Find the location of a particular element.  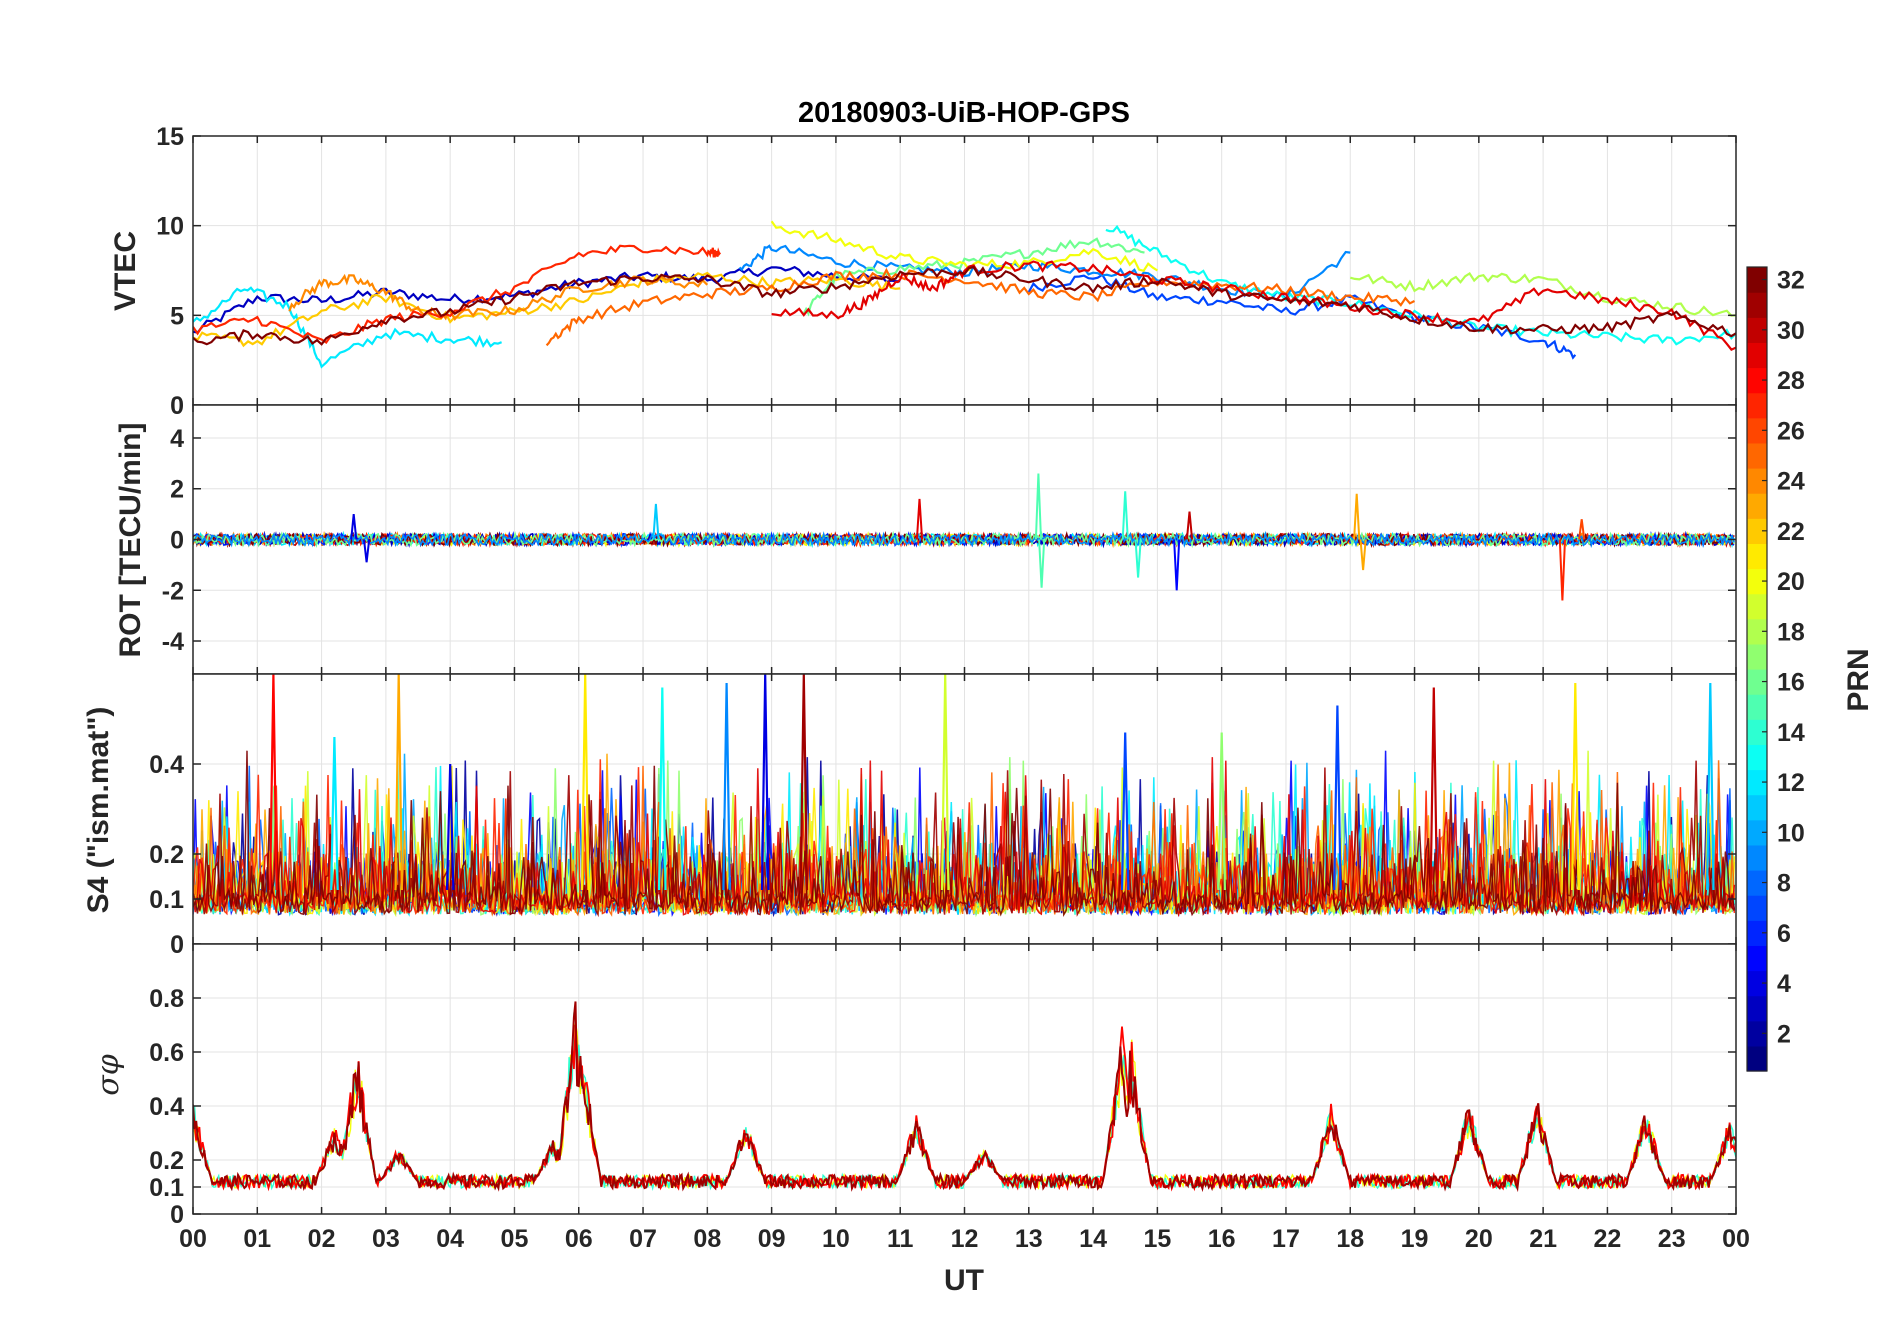

x-tick-label: 17 is located at coordinates (1286, 1239).